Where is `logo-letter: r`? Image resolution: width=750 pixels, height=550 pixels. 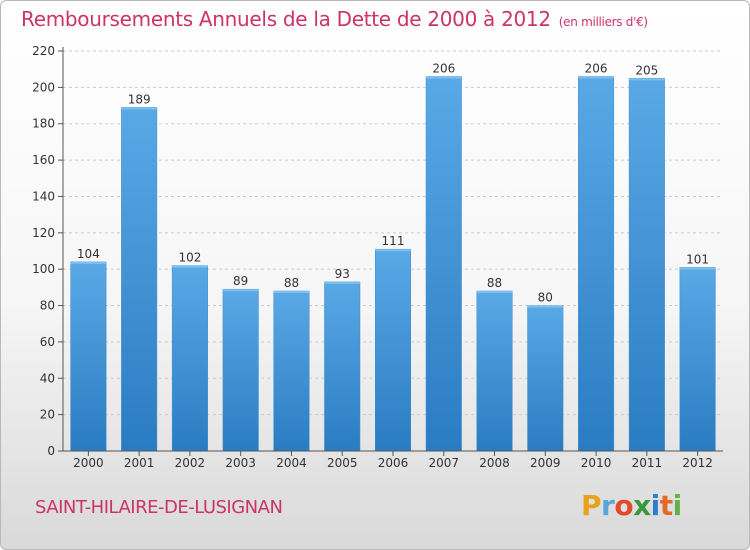 logo-letter: r is located at coordinates (608, 505).